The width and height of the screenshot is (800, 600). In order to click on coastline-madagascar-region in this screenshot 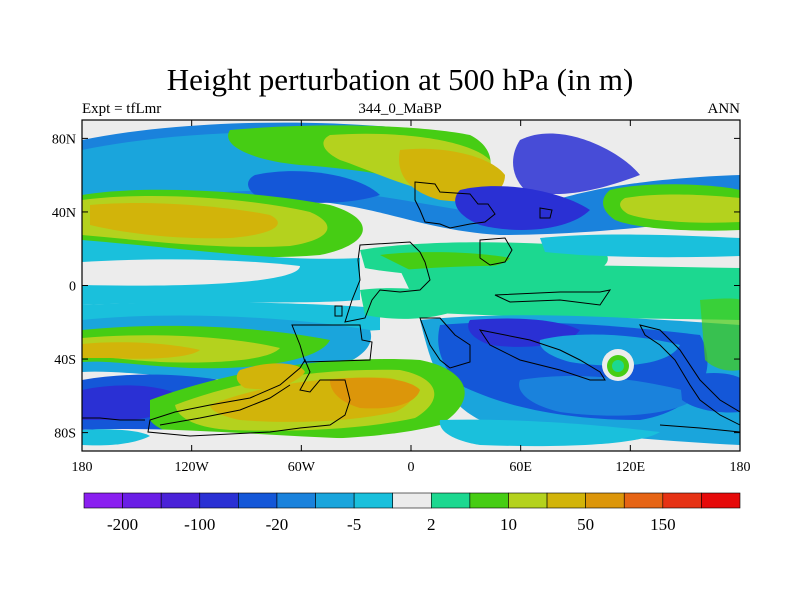, I will do `click(445, 343)`.